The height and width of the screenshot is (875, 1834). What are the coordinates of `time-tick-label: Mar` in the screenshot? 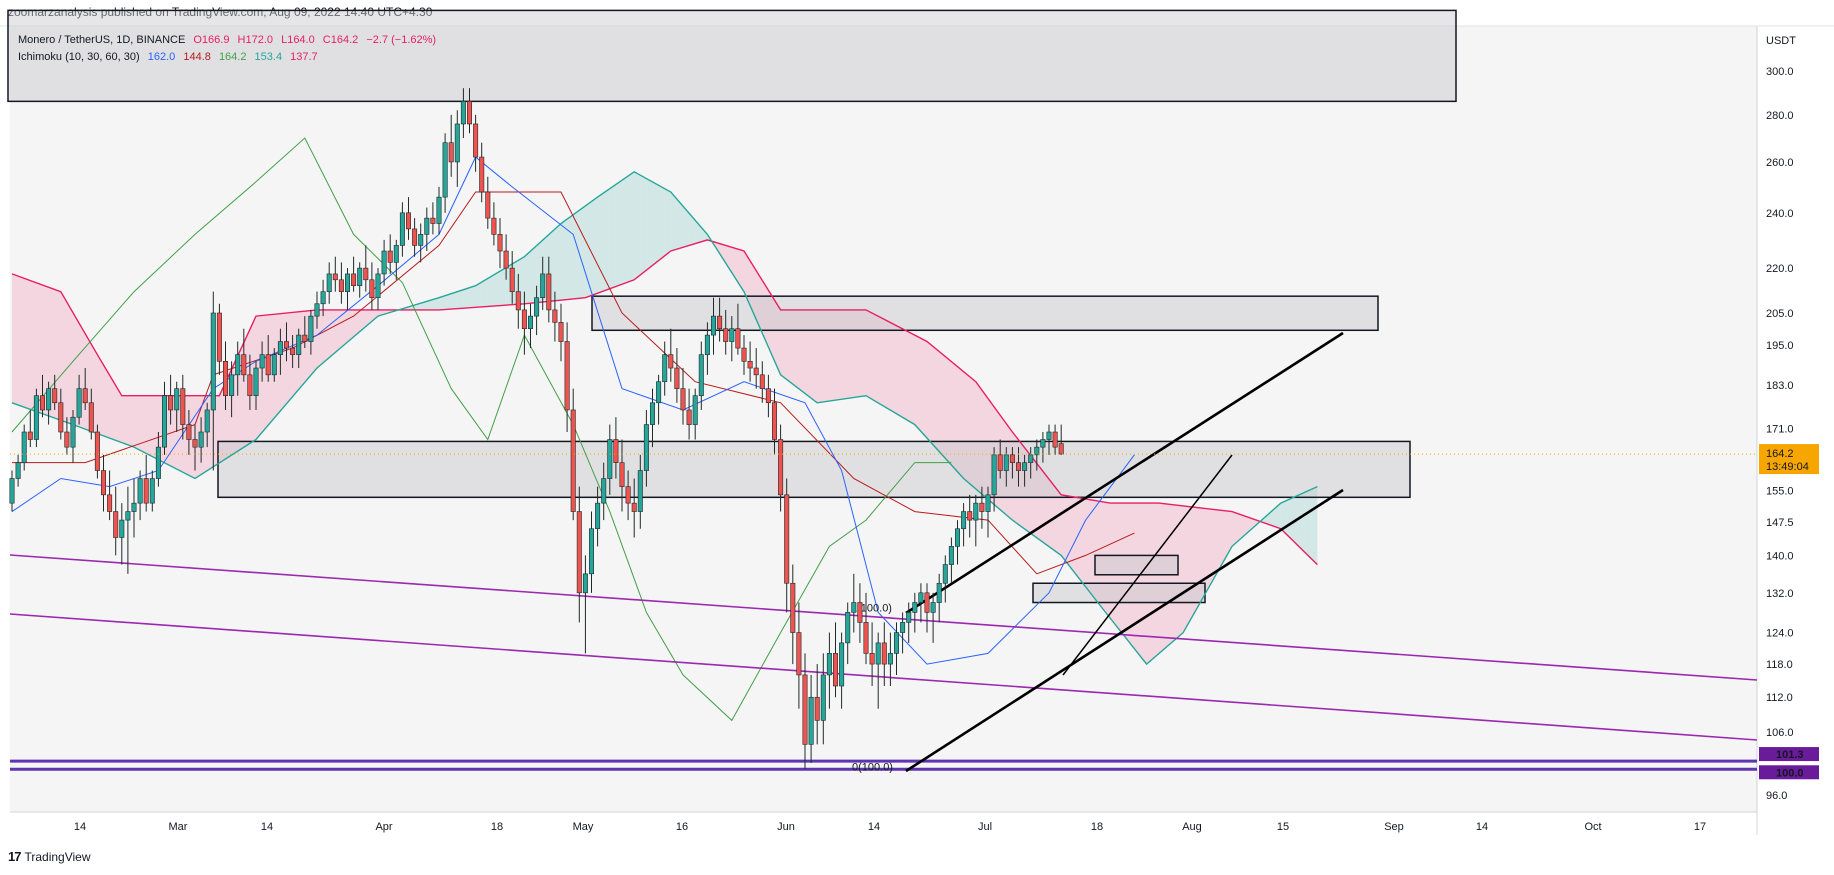 It's located at (178, 827).